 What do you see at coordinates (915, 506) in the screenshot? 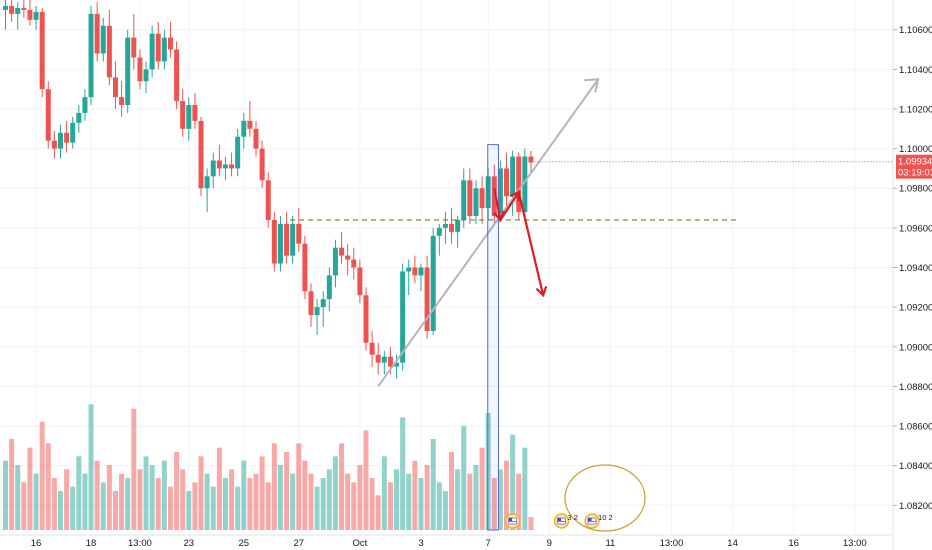
I see `price-tick-label: 1.08200` at bounding box center [915, 506].